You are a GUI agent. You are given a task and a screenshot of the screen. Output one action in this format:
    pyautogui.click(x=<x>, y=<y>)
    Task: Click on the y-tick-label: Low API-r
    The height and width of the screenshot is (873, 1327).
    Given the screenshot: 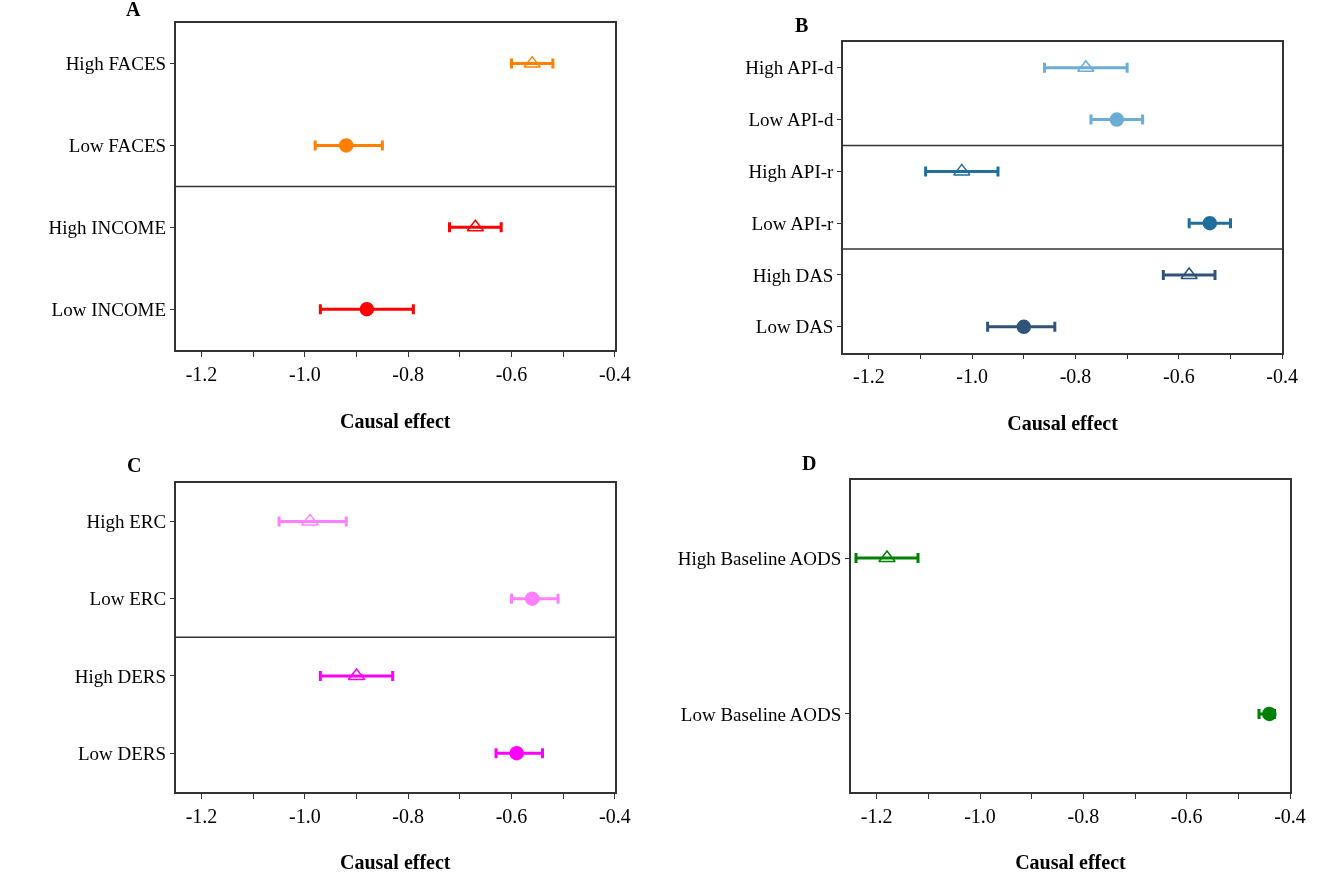 What is the action you would take?
    pyautogui.click(x=793, y=223)
    